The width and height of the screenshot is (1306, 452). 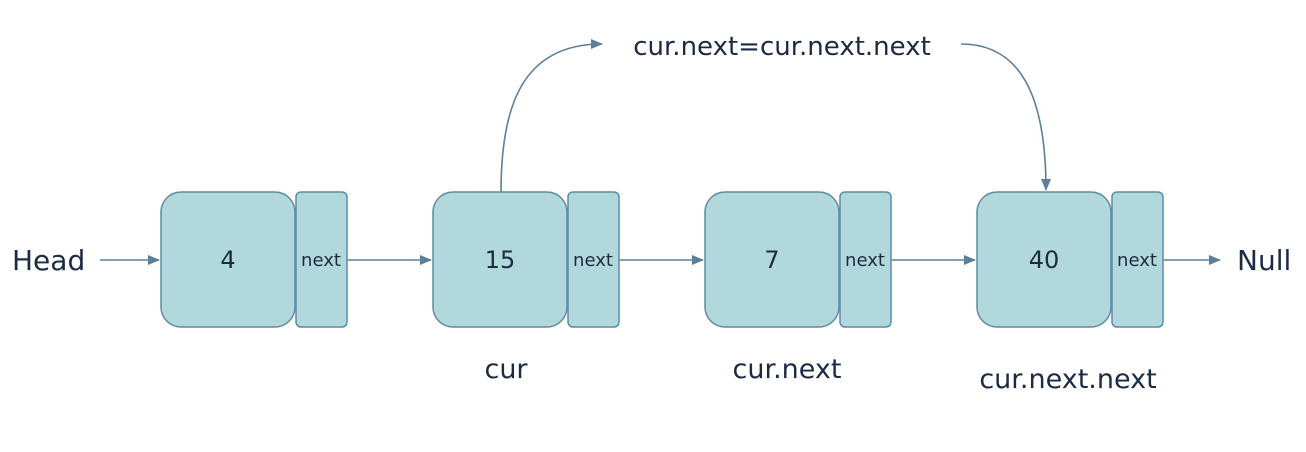 I want to click on node-3-next-box, so click(x=865, y=259).